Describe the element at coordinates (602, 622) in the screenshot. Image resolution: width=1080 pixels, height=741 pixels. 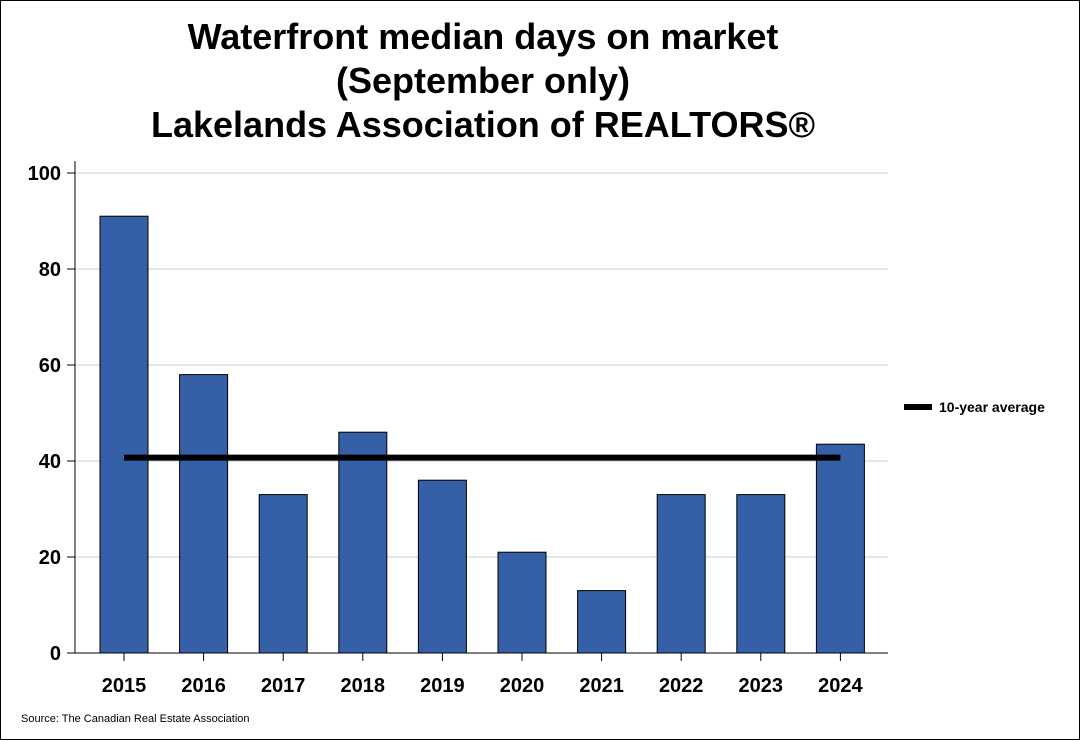
I see `bar-2021` at that location.